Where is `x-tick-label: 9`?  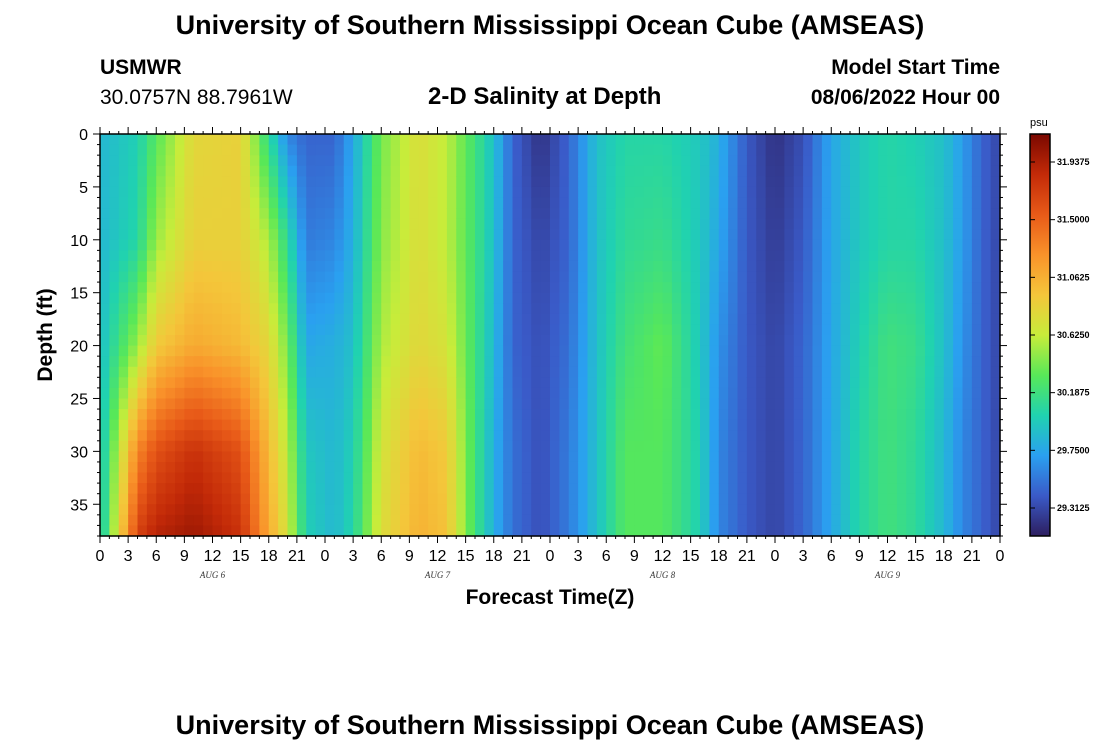
x-tick-label: 9 is located at coordinates (859, 556).